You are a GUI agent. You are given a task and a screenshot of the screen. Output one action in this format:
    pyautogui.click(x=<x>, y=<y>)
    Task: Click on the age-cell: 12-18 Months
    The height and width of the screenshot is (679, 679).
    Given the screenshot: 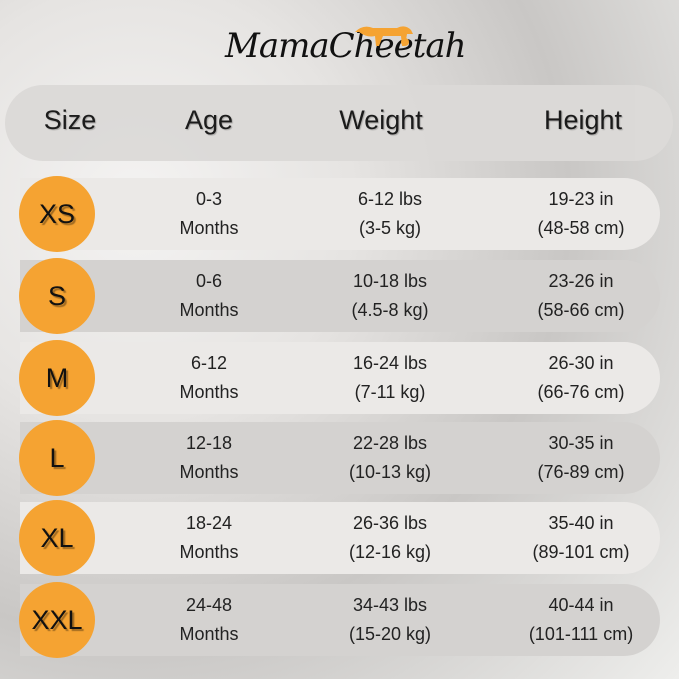 What is the action you would take?
    pyautogui.click(x=209, y=457)
    